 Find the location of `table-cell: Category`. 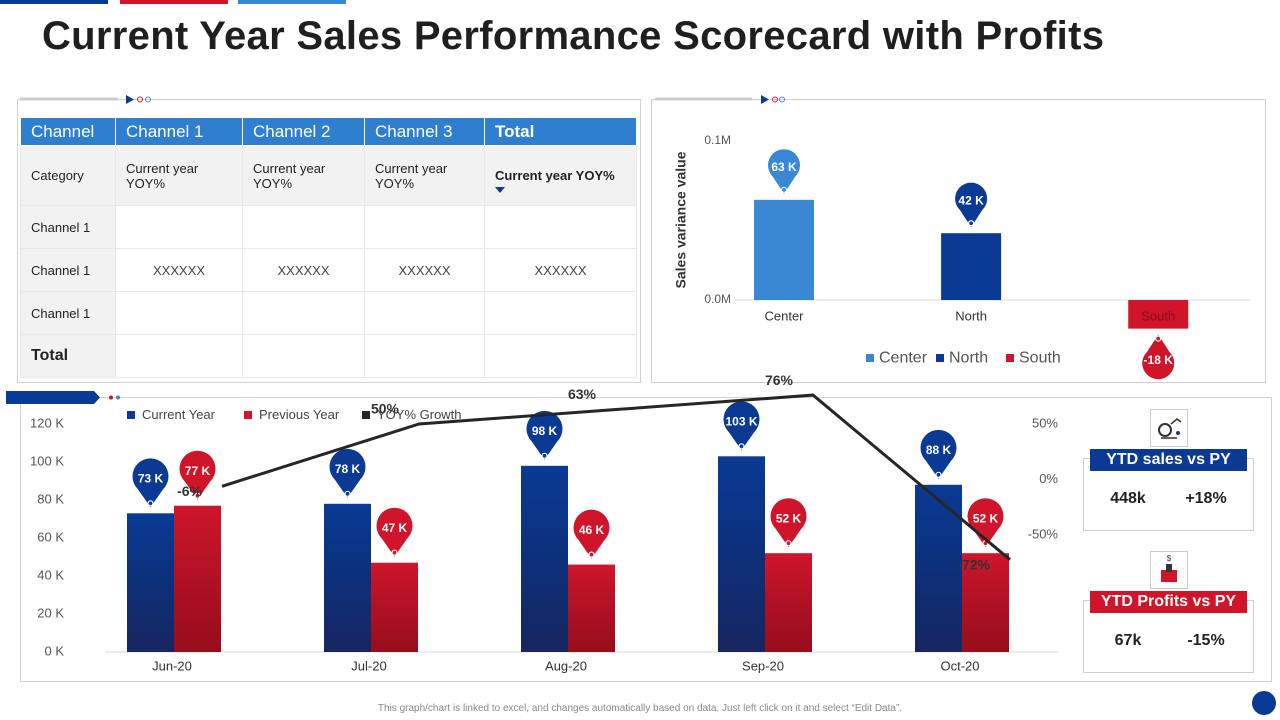

table-cell: Category is located at coordinates (68, 175).